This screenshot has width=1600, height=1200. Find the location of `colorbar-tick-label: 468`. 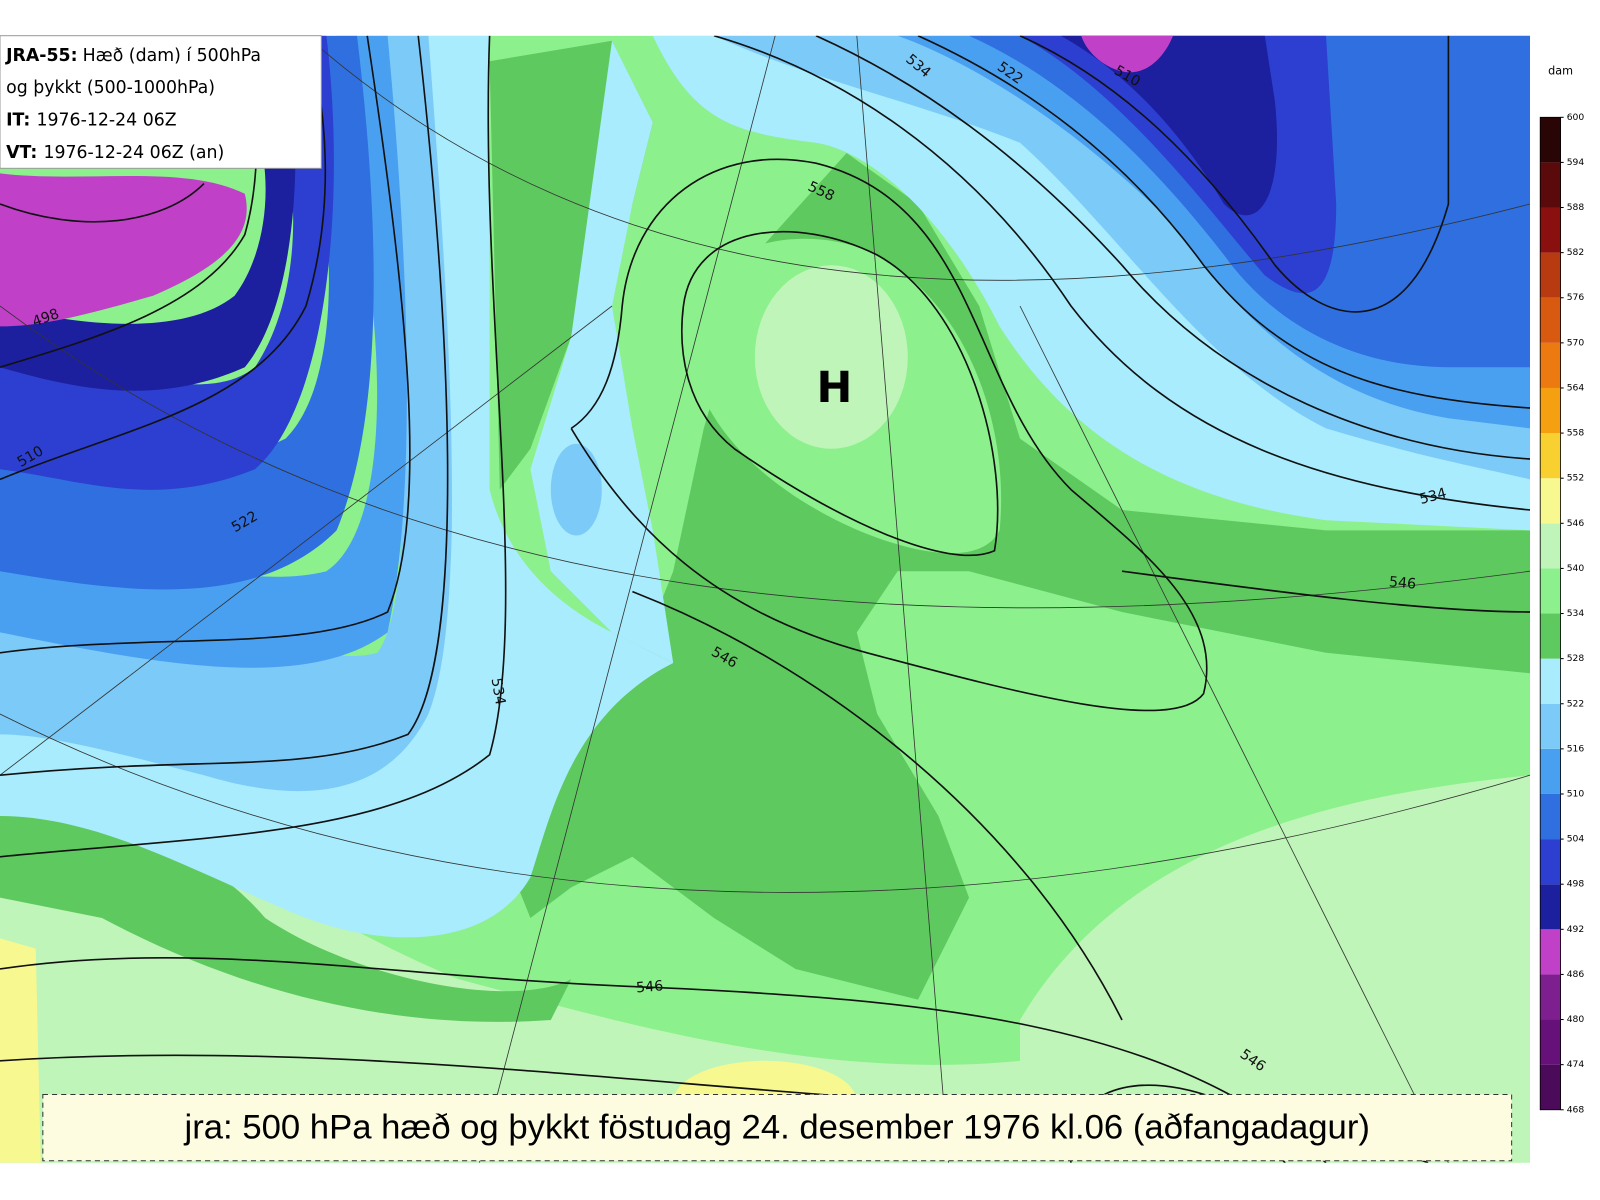

colorbar-tick-label: 468 is located at coordinates (1576, 1109).